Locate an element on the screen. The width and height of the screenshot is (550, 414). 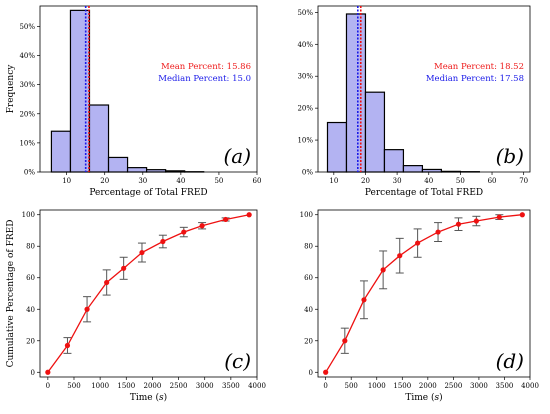
x-tick-label: 70 is located at coordinates (523, 181).